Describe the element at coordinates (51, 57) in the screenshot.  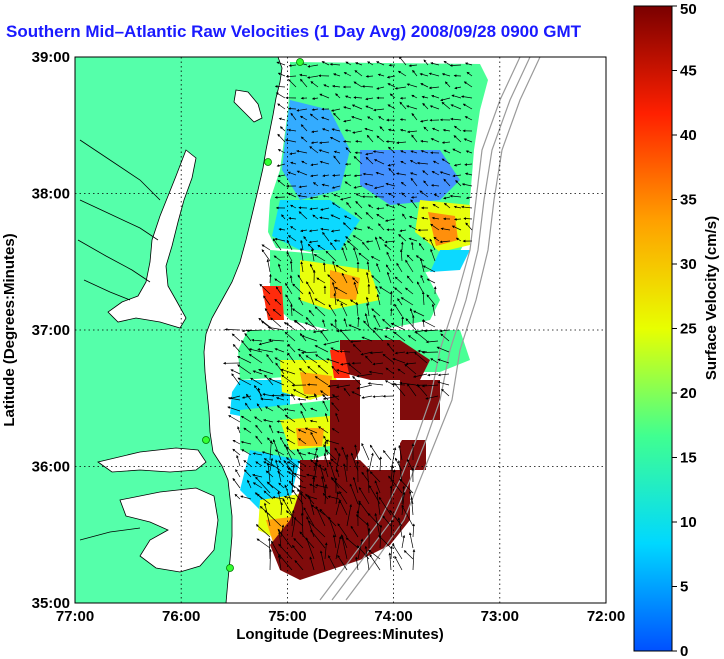
I see `y-tick-label: 39:00` at that location.